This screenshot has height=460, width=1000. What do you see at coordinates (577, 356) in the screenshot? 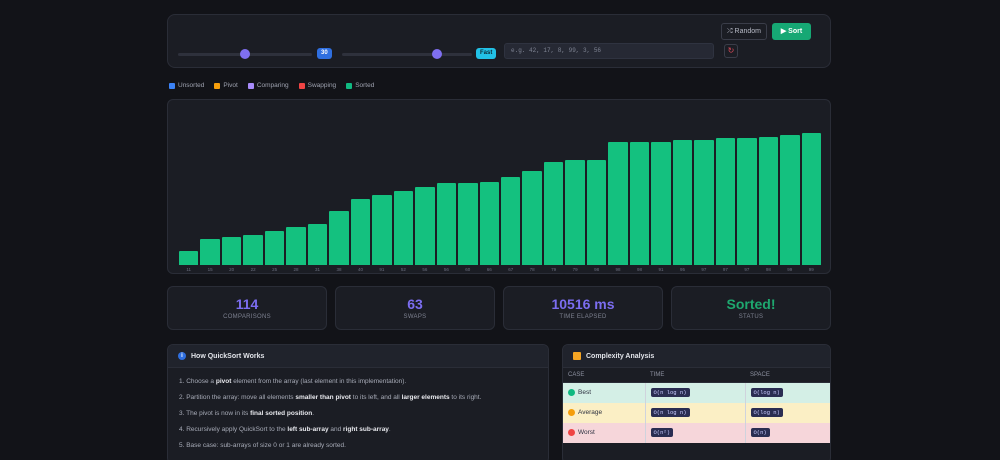
I see `table-icon` at bounding box center [577, 356].